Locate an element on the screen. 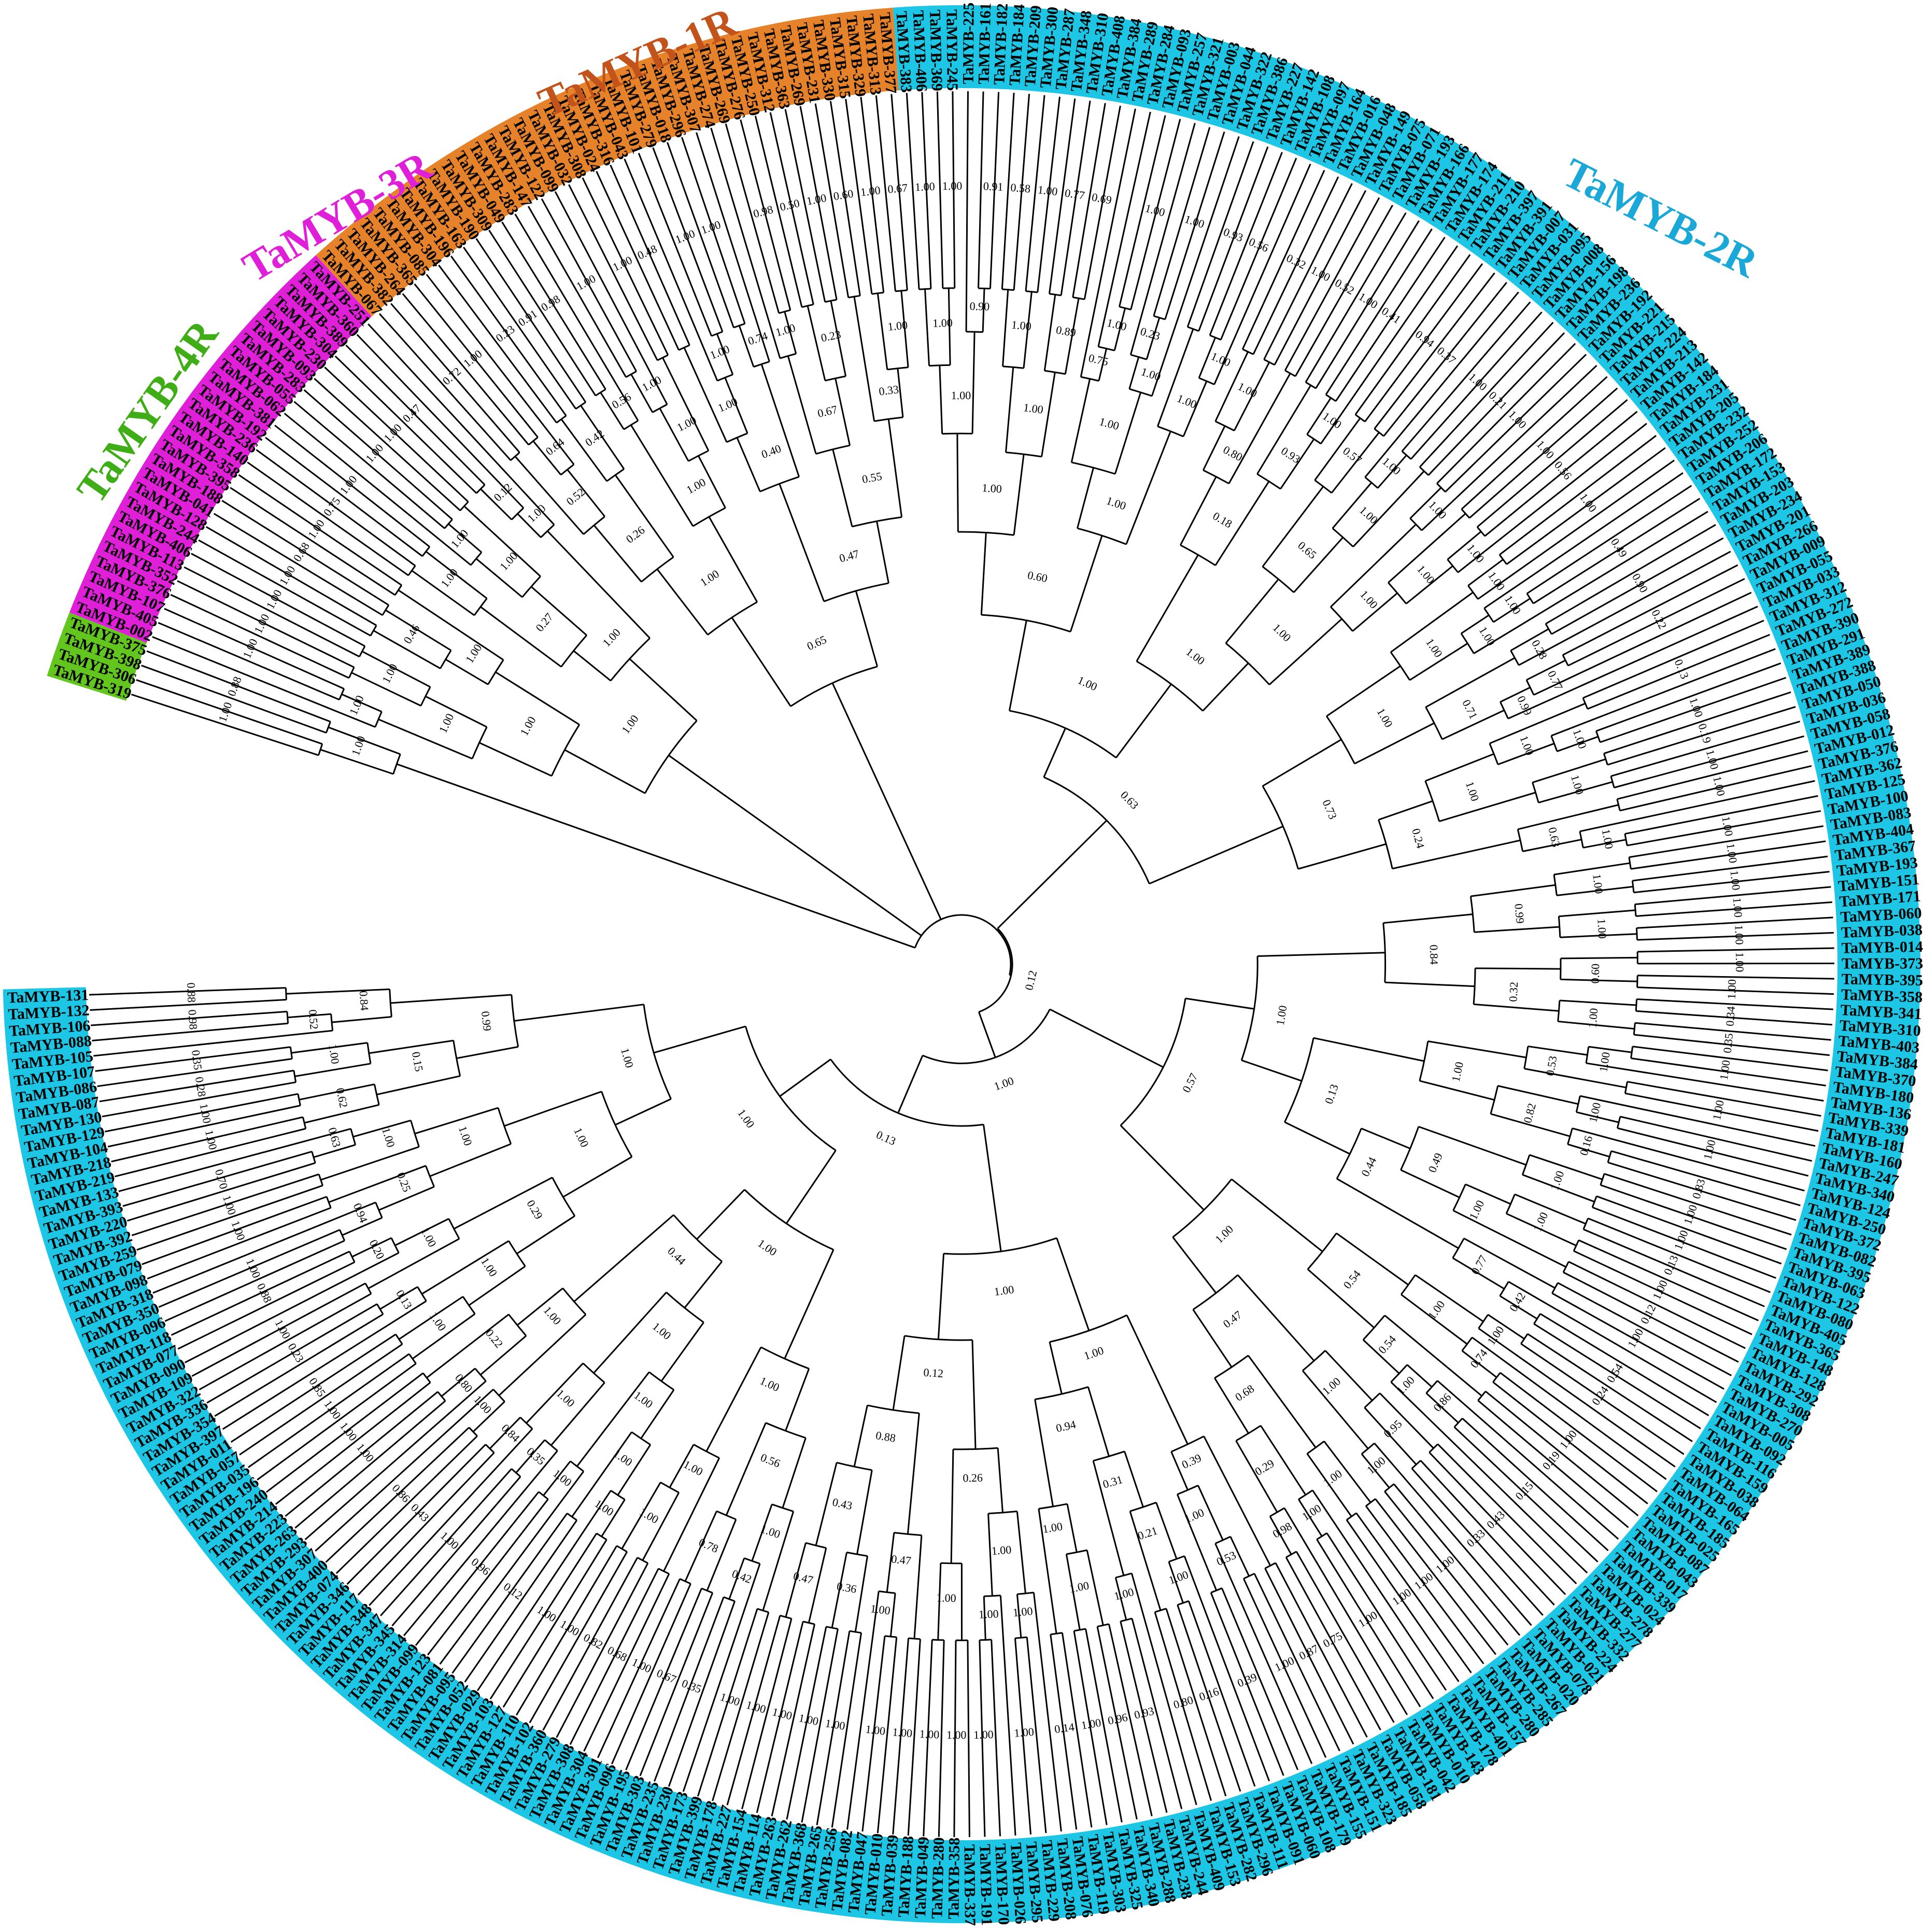 The image size is (1923, 1932). leaf-label: TaMYB-161 is located at coordinates (984, 43).